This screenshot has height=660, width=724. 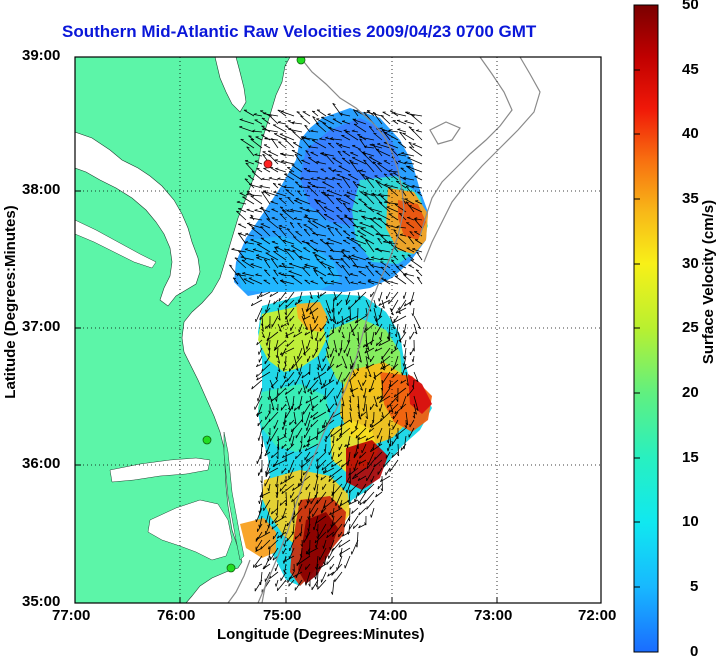 What do you see at coordinates (690, 327) in the screenshot?
I see `colorbar-tick-label: 25` at bounding box center [690, 327].